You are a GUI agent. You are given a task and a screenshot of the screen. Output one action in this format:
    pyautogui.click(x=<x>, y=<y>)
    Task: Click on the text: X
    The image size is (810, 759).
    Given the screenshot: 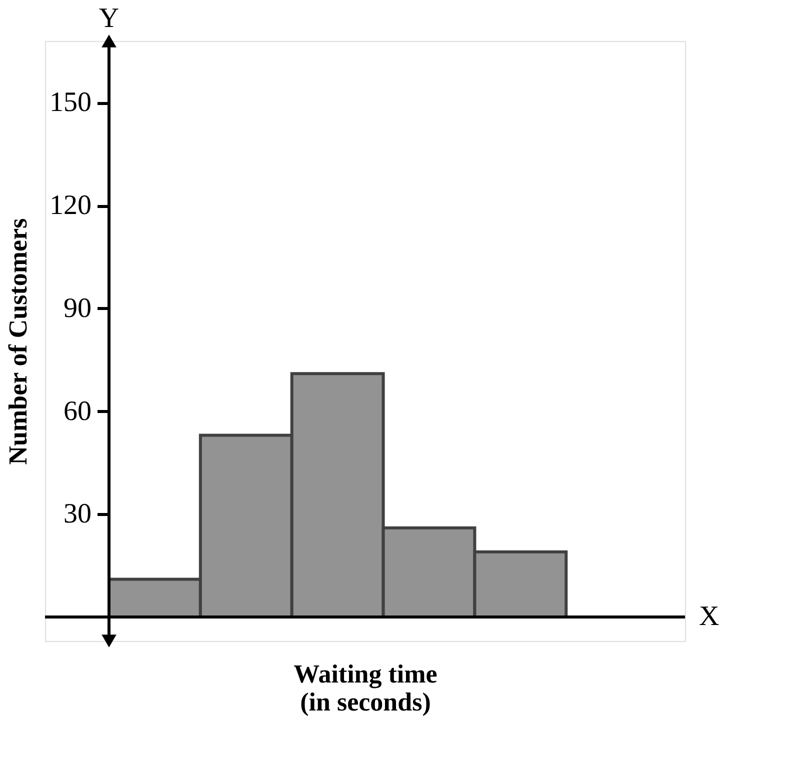 What is the action you would take?
    pyautogui.click(x=709, y=616)
    